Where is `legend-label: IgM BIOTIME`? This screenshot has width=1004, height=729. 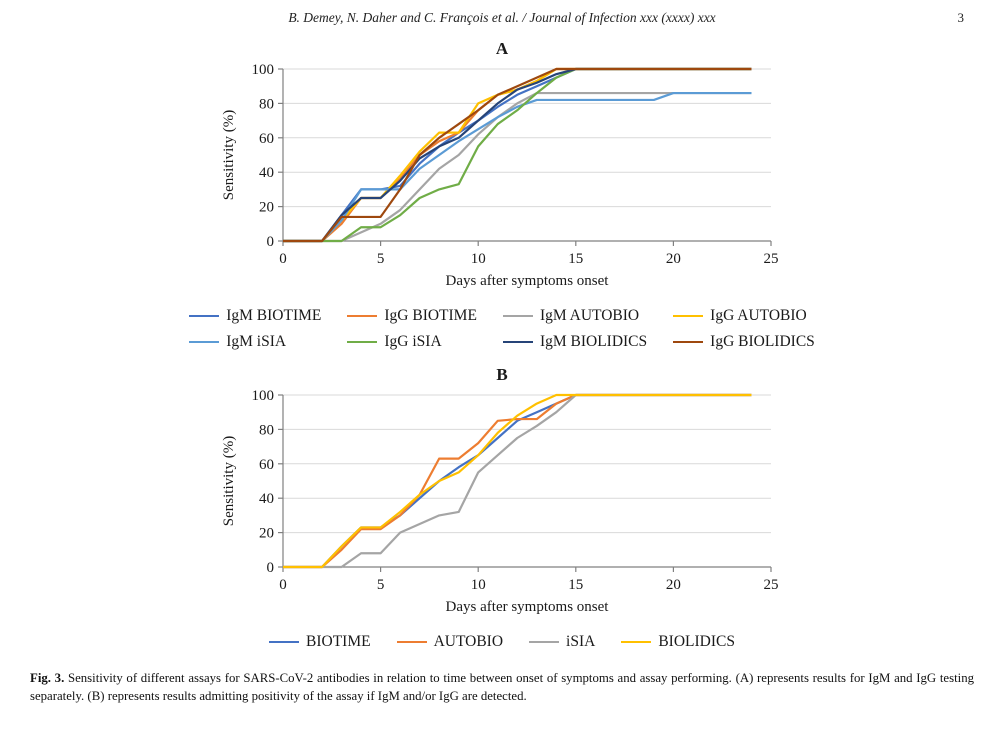
legend-label: IgM BIOTIME is located at coordinates (274, 315).